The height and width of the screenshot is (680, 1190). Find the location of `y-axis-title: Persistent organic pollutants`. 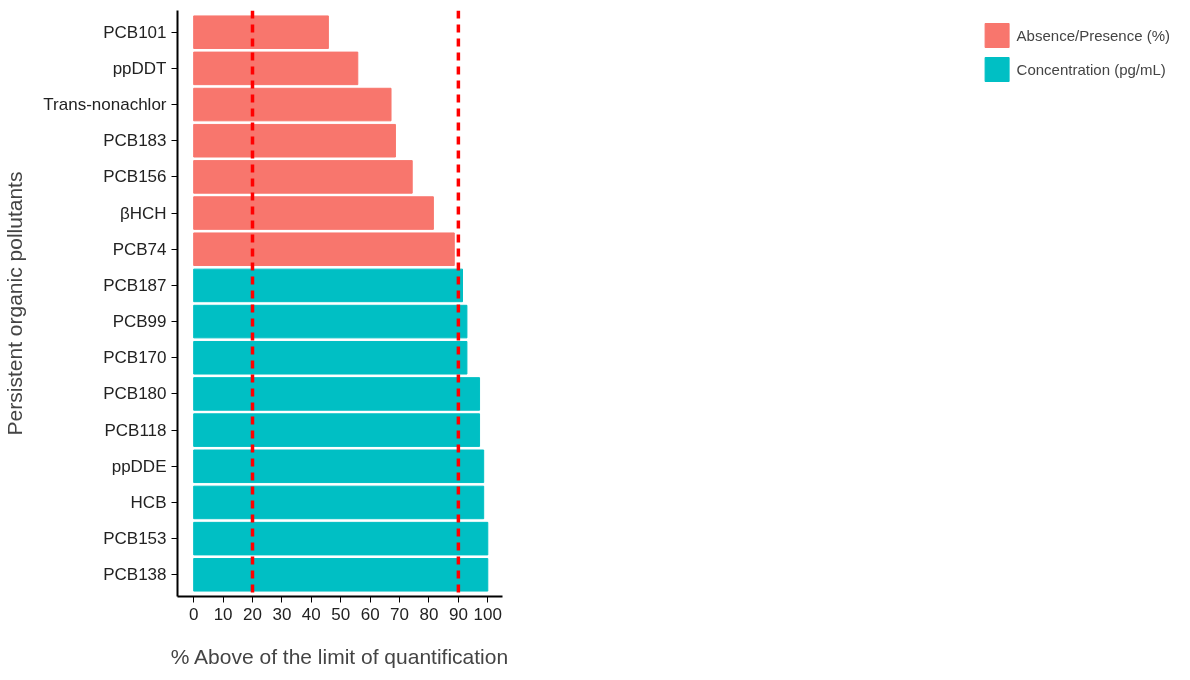

y-axis-title: Persistent organic pollutants is located at coordinates (15, 303).